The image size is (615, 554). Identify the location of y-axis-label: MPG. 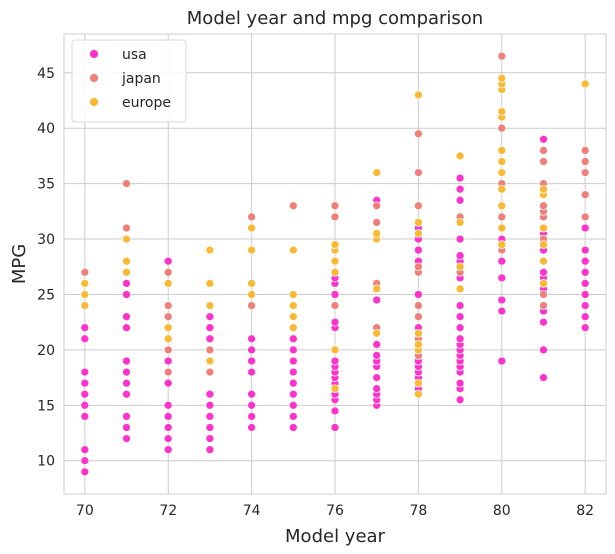
(19, 264).